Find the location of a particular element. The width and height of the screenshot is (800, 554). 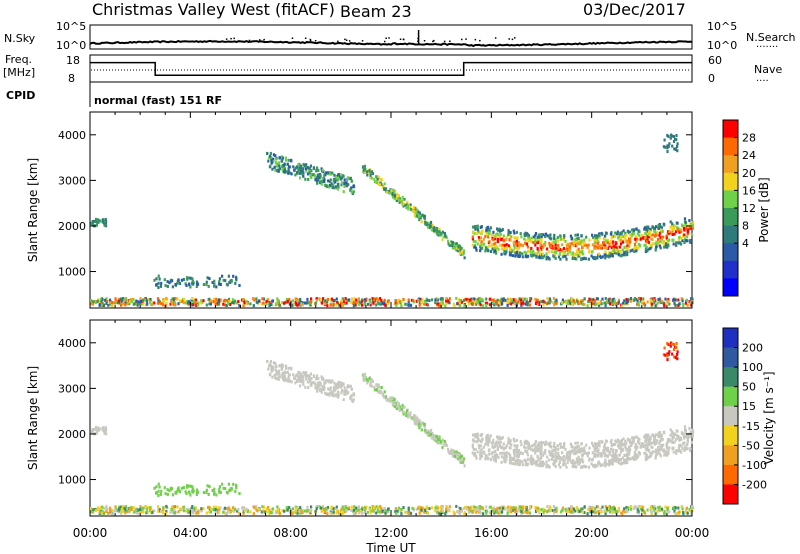

x-tick-label: 20:00 is located at coordinates (591, 533).